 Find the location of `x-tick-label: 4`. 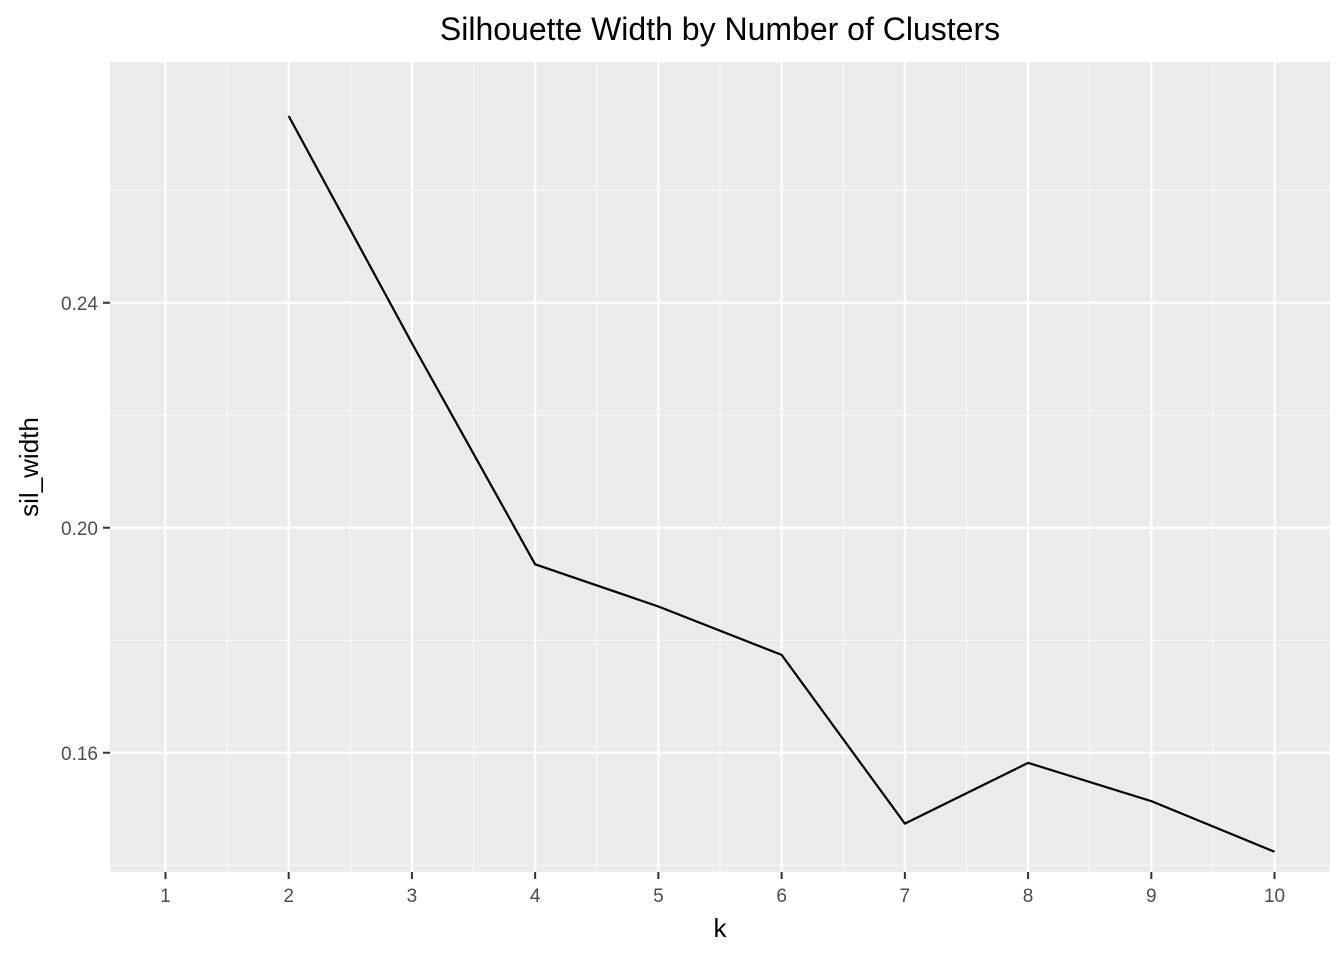

x-tick-label: 4 is located at coordinates (535, 896).